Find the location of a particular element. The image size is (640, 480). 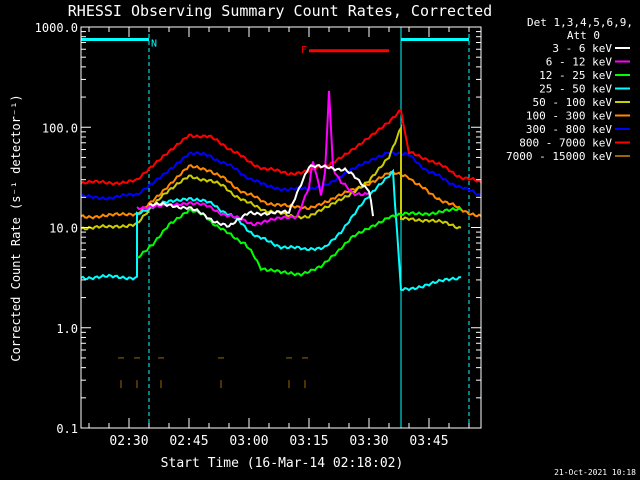

series-line-12-25keV is located at coordinates (299, 241).